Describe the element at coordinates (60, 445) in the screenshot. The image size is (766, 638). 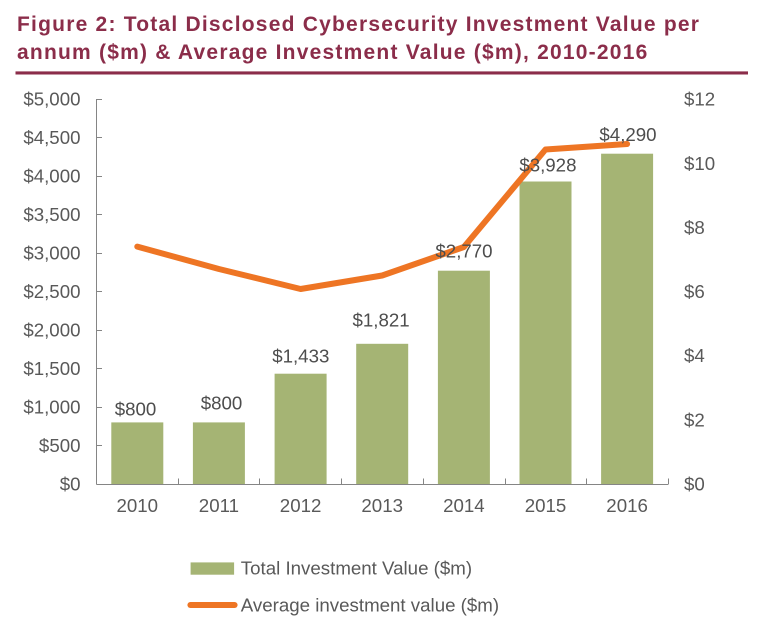
I see `svg-text: $500` at that location.